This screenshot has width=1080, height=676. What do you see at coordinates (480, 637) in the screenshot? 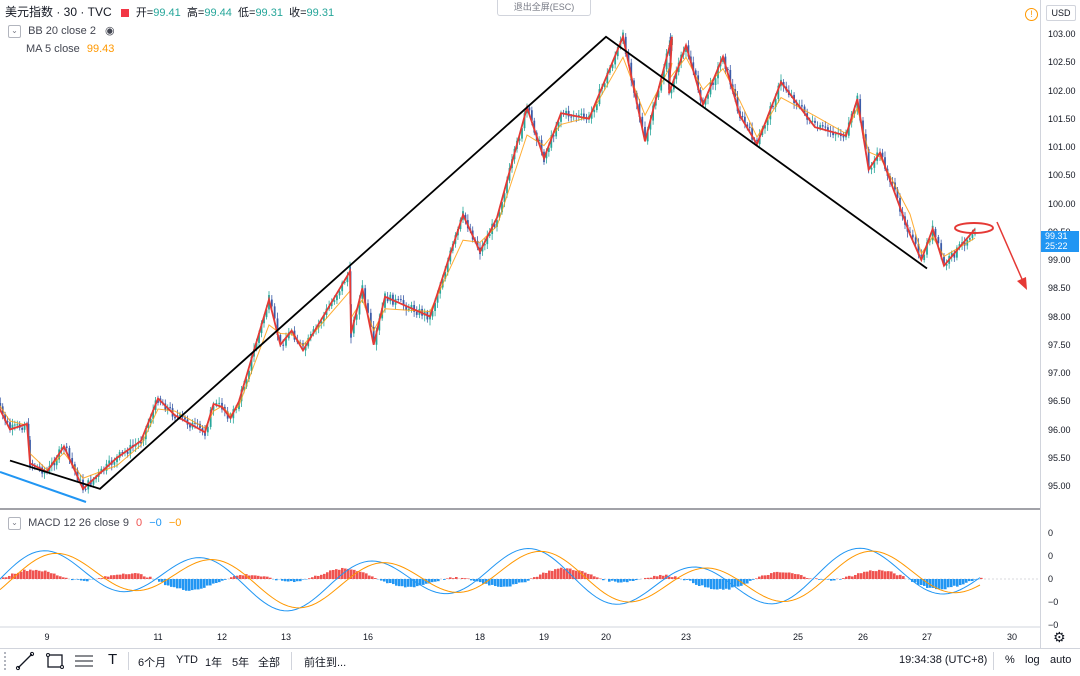
I see `time-tick-label: 18` at bounding box center [480, 637].